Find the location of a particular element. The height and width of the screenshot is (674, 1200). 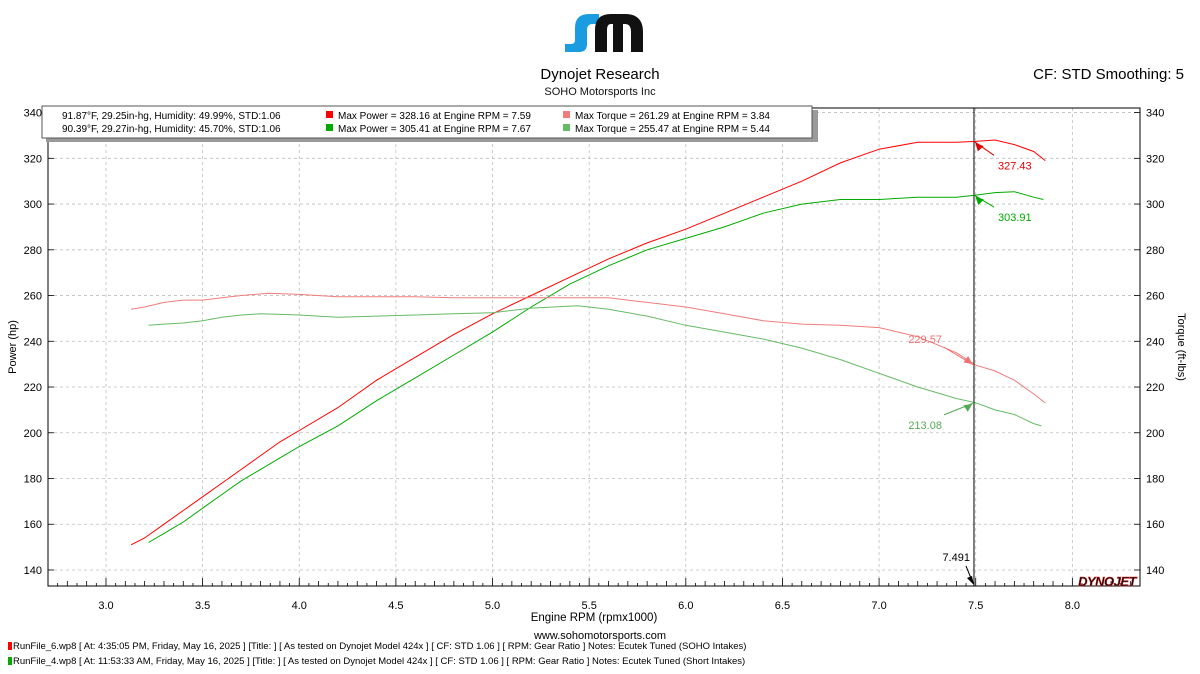

y-tick-label: 260 is located at coordinates (33, 297).